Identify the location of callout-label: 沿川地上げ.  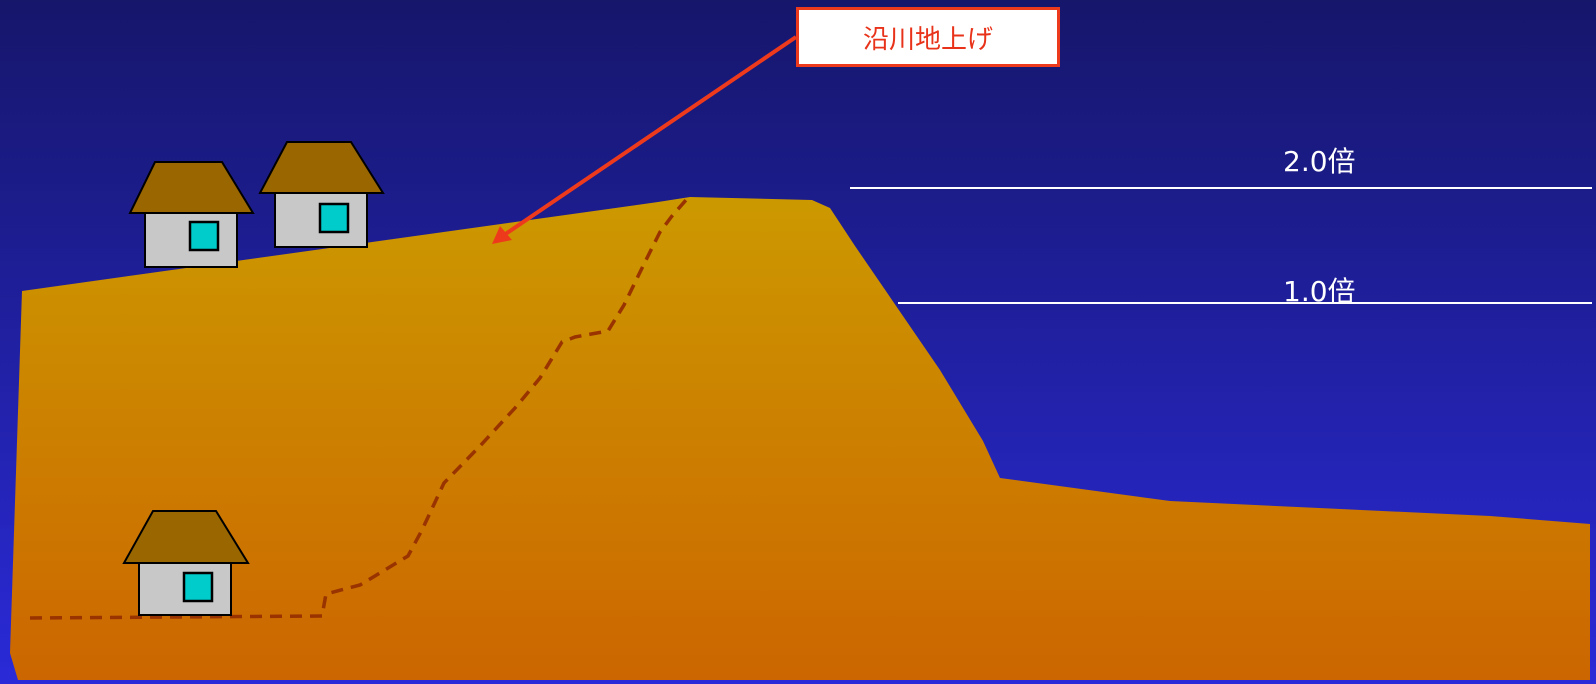
(927, 39).